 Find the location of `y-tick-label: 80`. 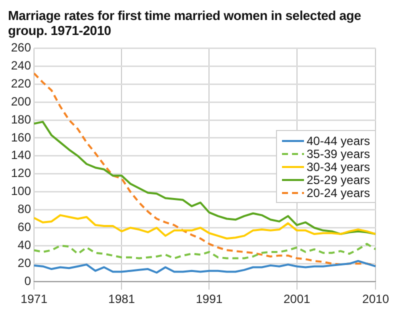

y-tick-label: 80 is located at coordinates (25, 209).